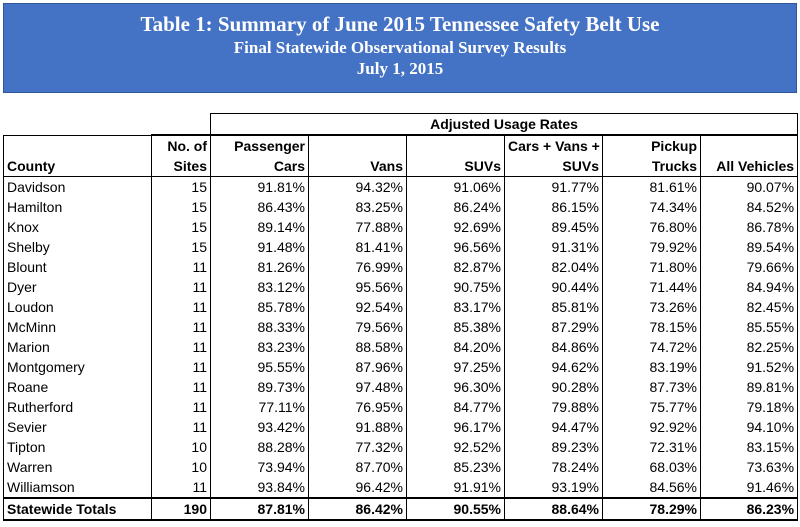  What do you see at coordinates (749, 467) in the screenshot?
I see `cell-all-vehicles: 73.63%` at bounding box center [749, 467].